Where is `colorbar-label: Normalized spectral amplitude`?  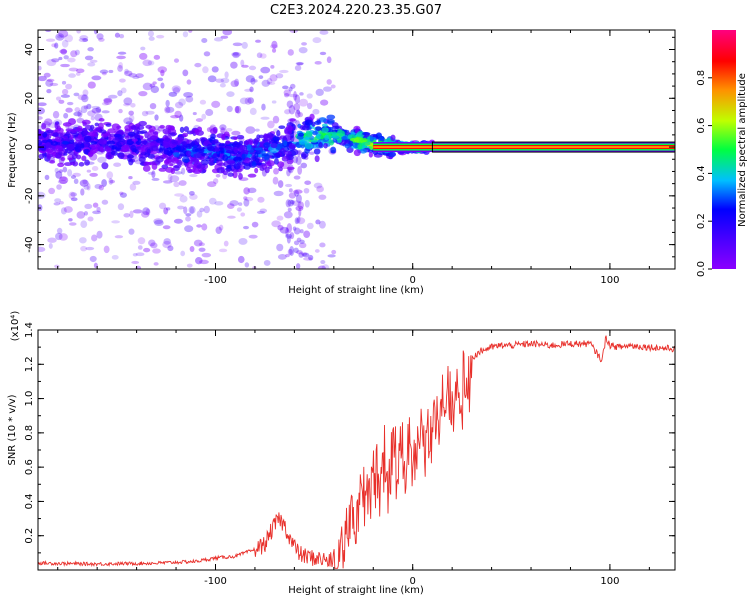
colorbar-label: Normalized spectral amplitude is located at coordinates (742, 150).